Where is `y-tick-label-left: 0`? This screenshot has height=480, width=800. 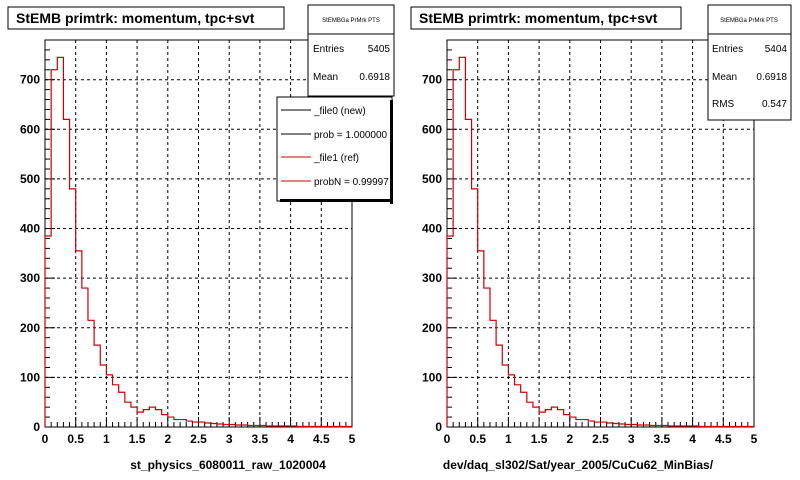
y-tick-label-left: 0 is located at coordinates (36, 427).